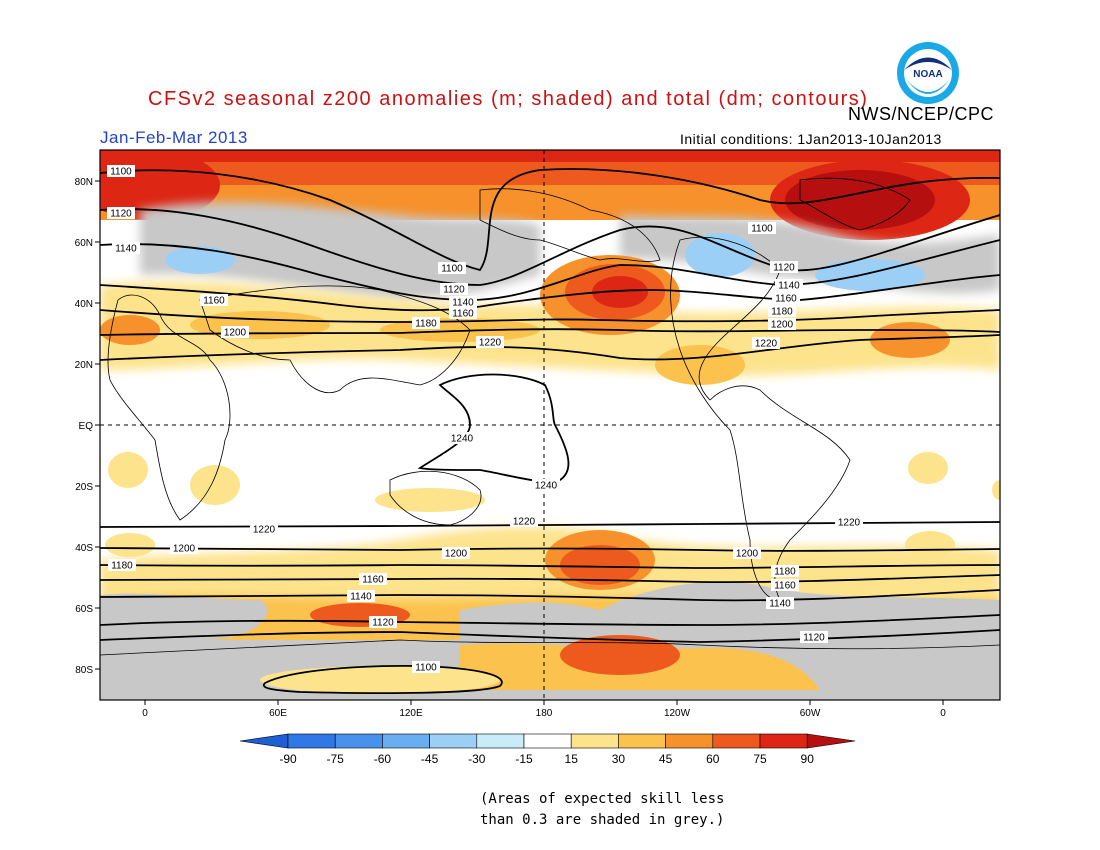 The image size is (1100, 850). Describe the element at coordinates (383, 759) in the screenshot. I see `colorbar-tick-label: -60` at that location.